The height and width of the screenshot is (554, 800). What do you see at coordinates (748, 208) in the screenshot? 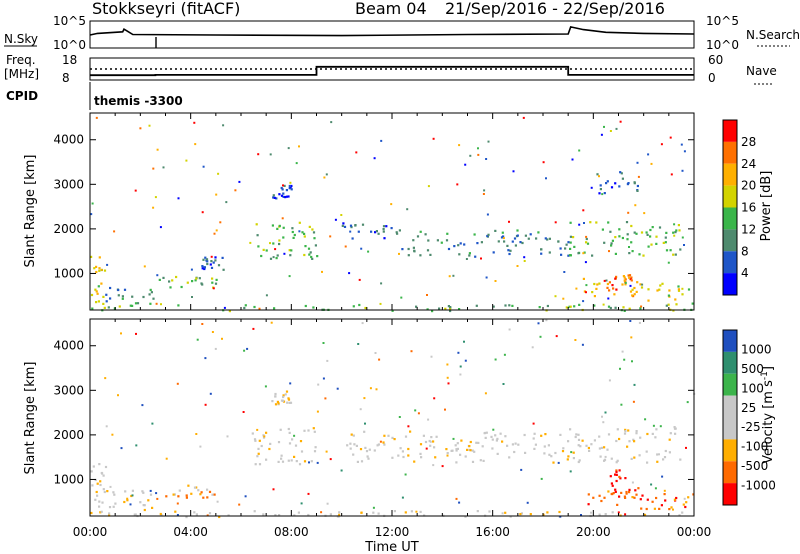
I see `colorbar-tick-label: 16` at bounding box center [748, 208].